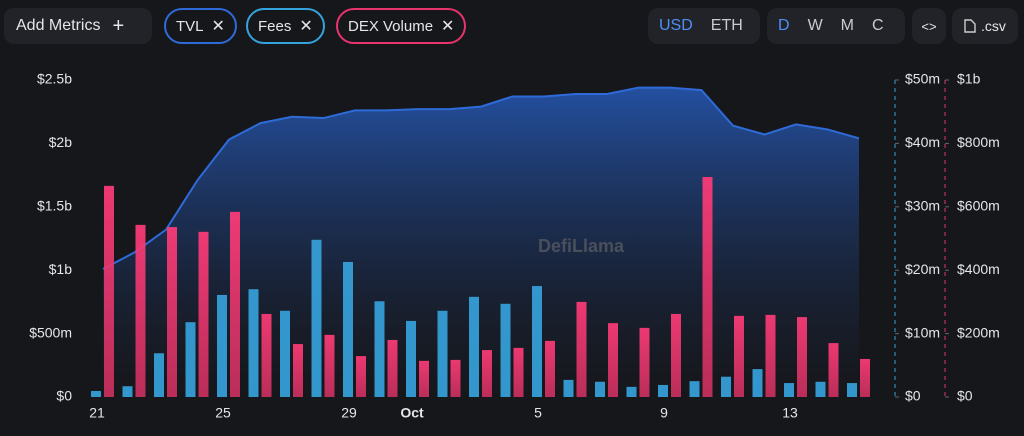 Image resolution: width=1024 pixels, height=436 pixels. I want to click on legend-chip: TVL ✕, so click(200, 26).